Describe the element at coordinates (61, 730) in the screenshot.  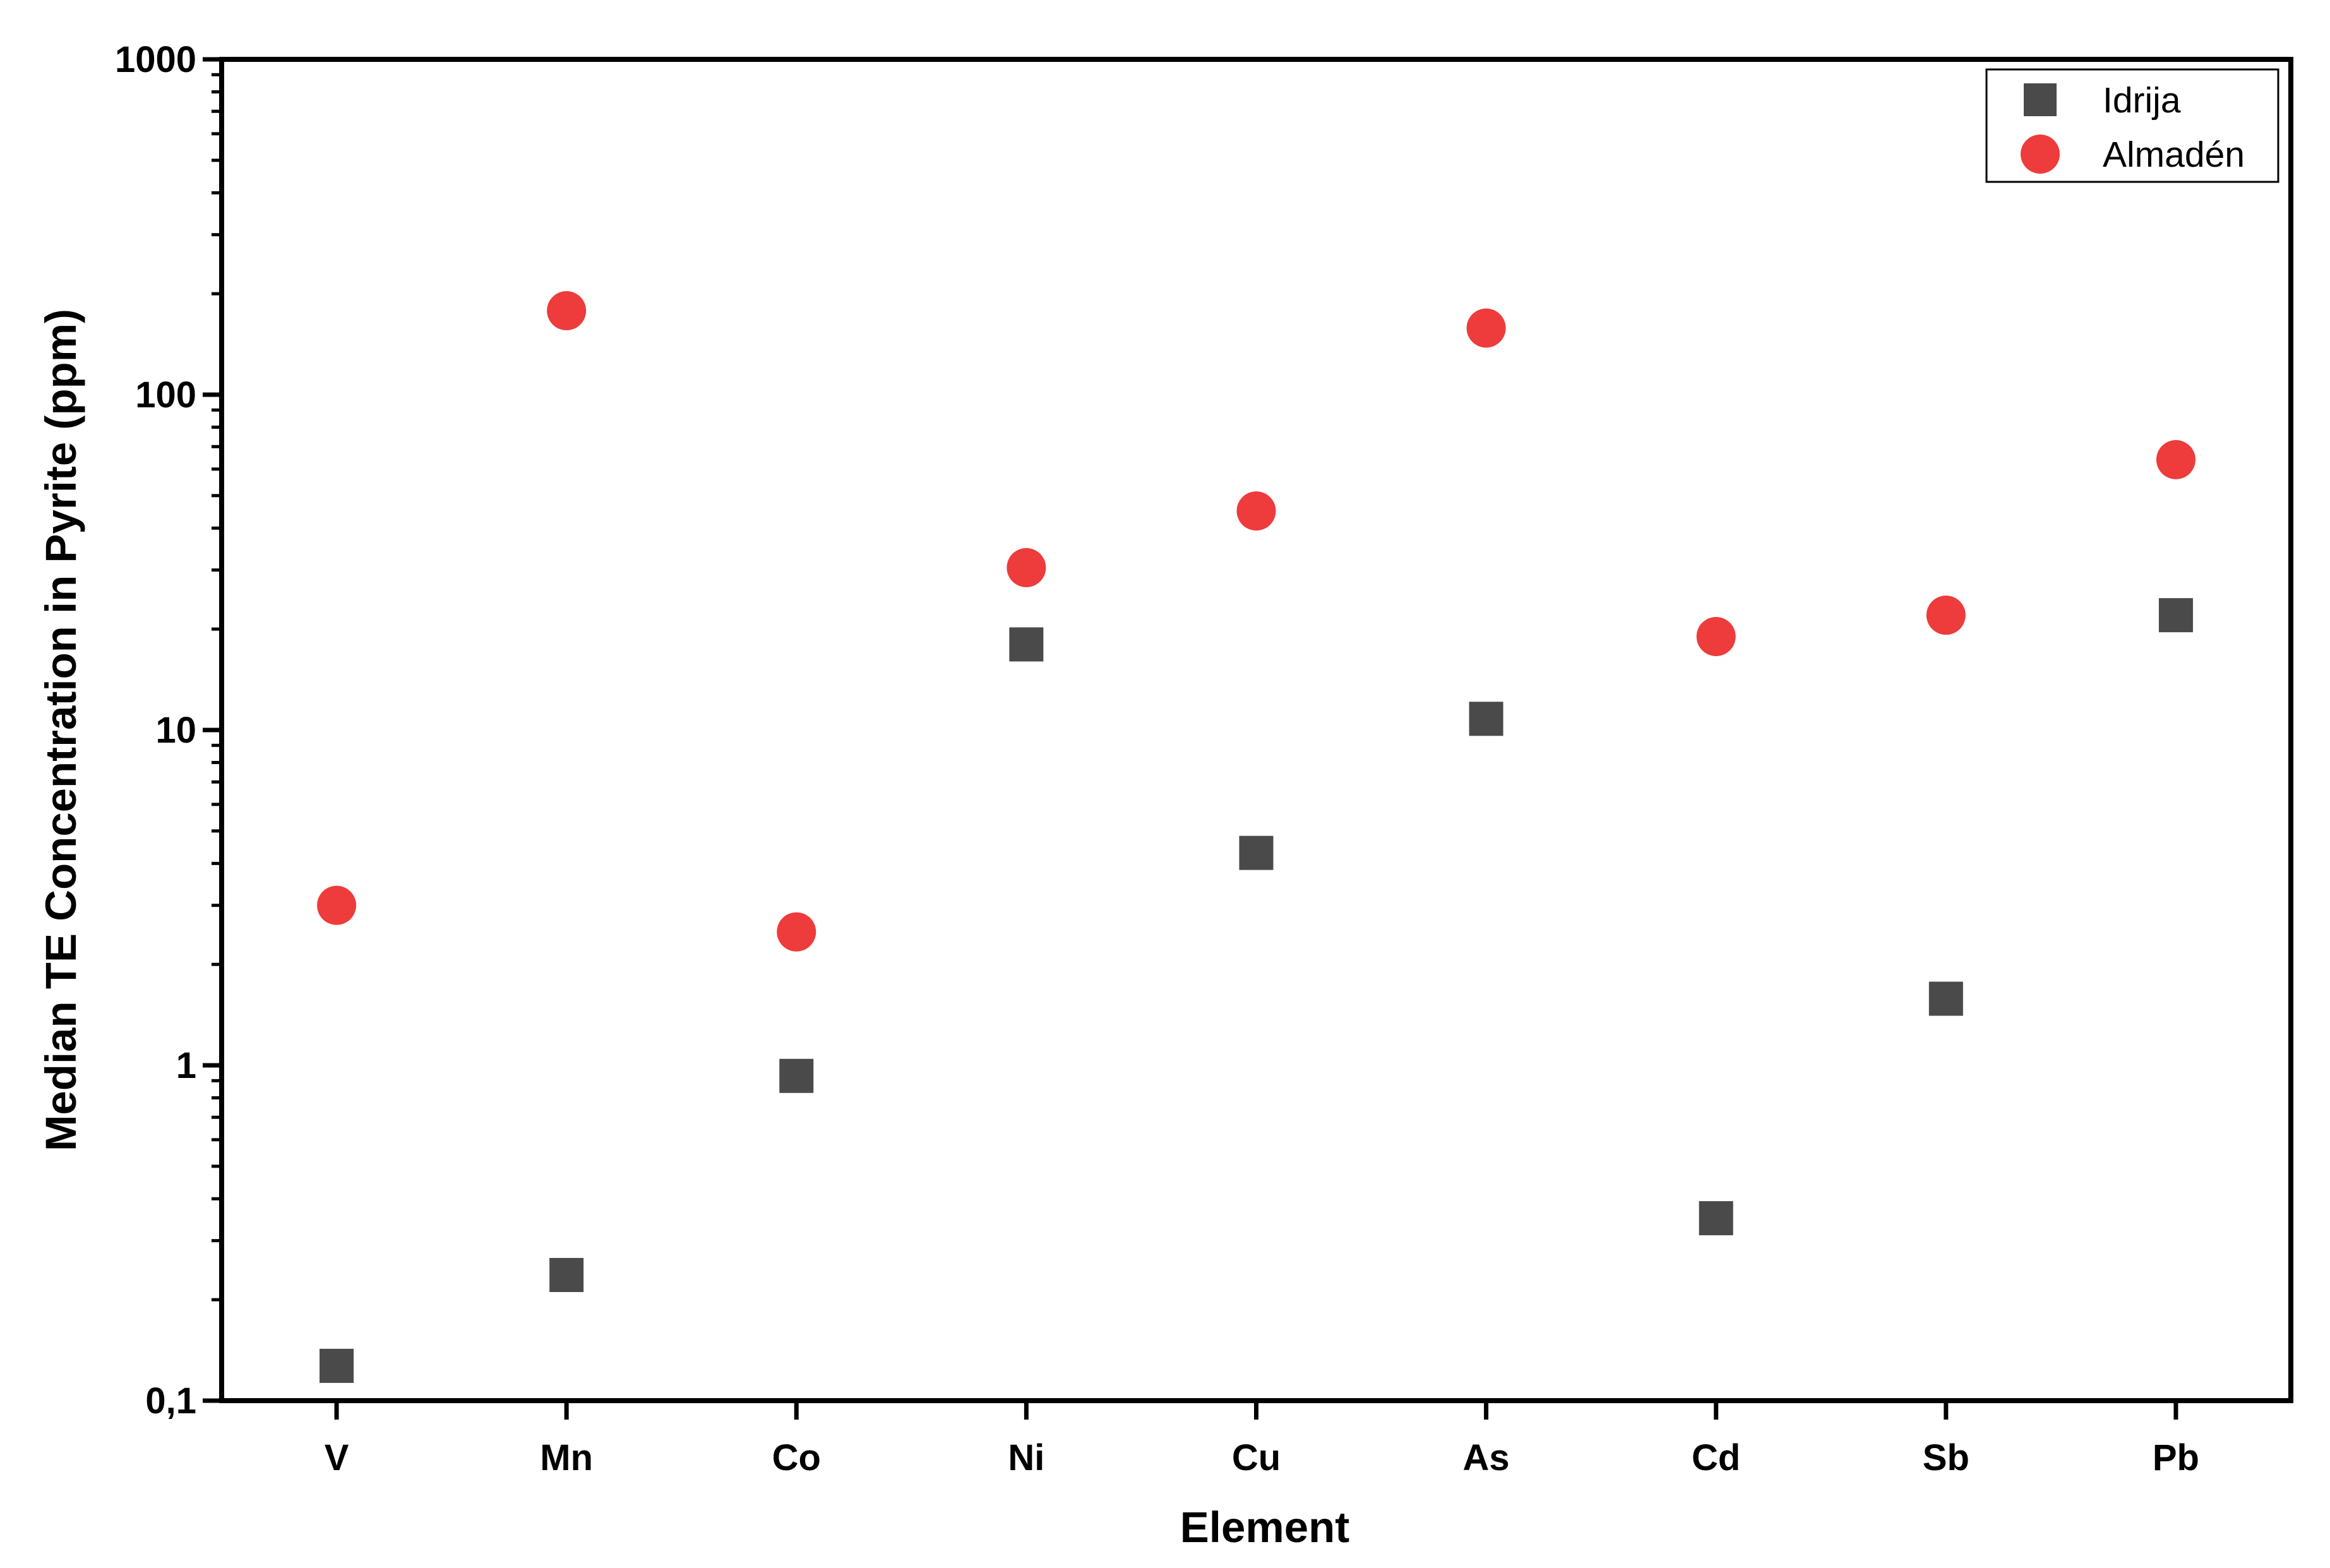
I see `y-axis-title: Median TE Concentration in Pyrite (ppm)` at that location.